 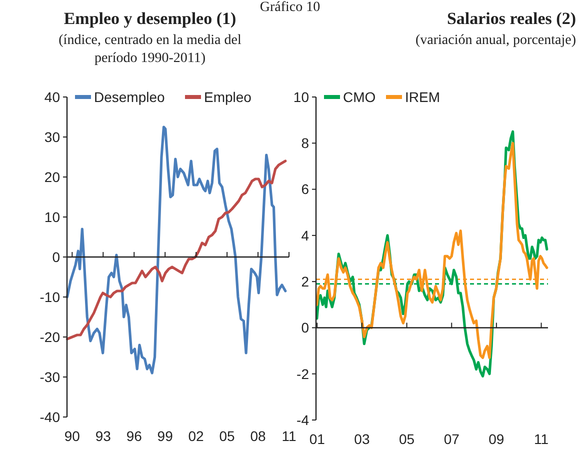 I want to click on legend-label: IREM, so click(x=422, y=96).